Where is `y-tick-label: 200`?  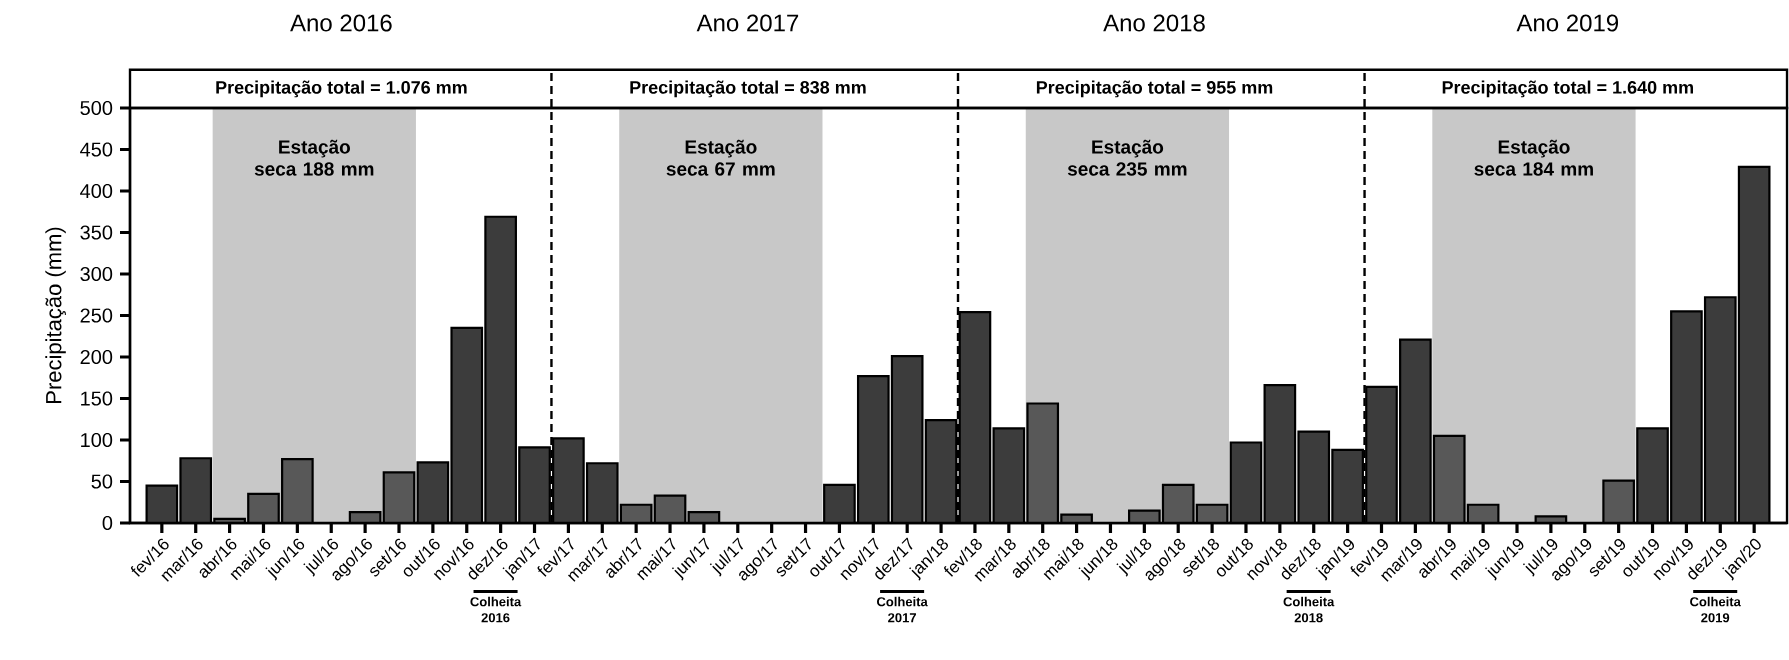
y-tick-label: 200 is located at coordinates (96, 357).